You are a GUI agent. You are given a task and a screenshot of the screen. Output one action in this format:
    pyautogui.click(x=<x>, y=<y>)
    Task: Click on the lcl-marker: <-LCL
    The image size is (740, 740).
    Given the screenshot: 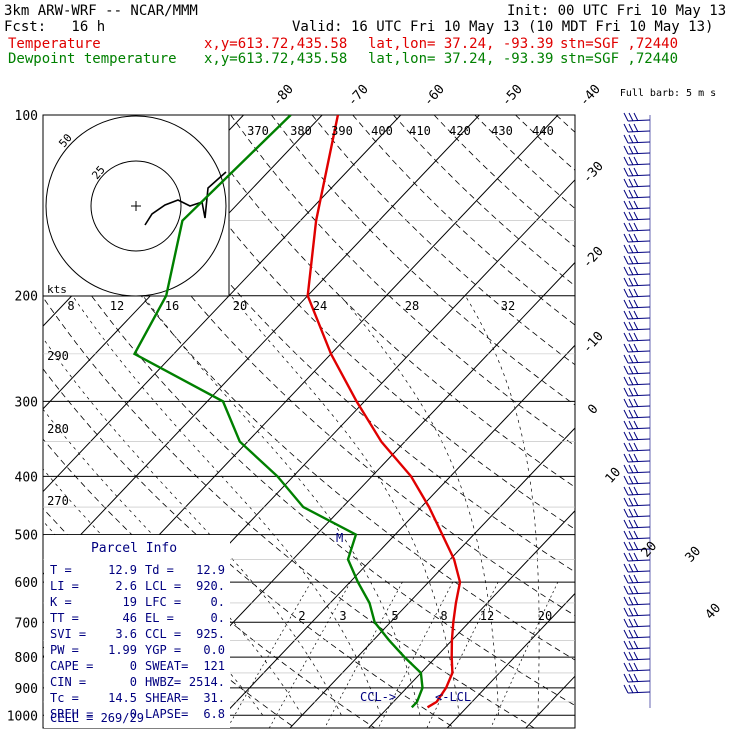 What is the action you would take?
    pyautogui.click(x=453, y=697)
    